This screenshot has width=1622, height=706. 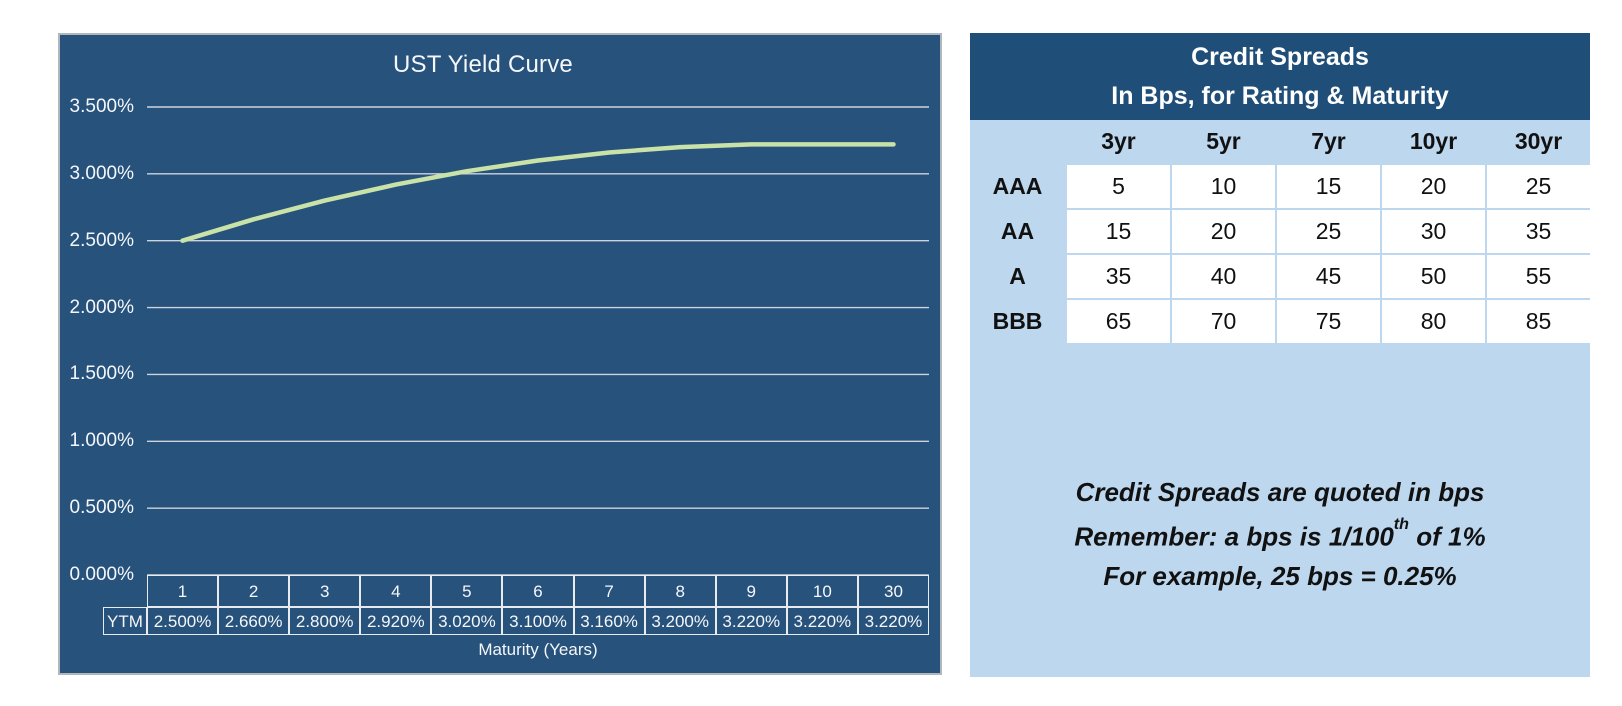 What do you see at coordinates (538, 192) in the screenshot?
I see `yield-curve-line` at bounding box center [538, 192].